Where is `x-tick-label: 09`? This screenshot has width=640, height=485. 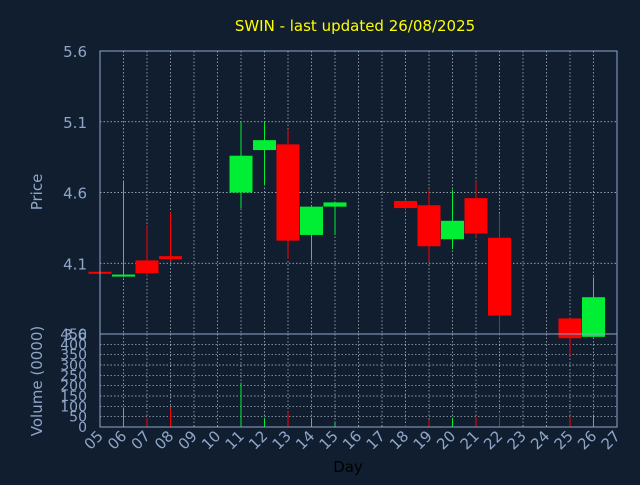
x-tick-label: 09 is located at coordinates (188, 440).